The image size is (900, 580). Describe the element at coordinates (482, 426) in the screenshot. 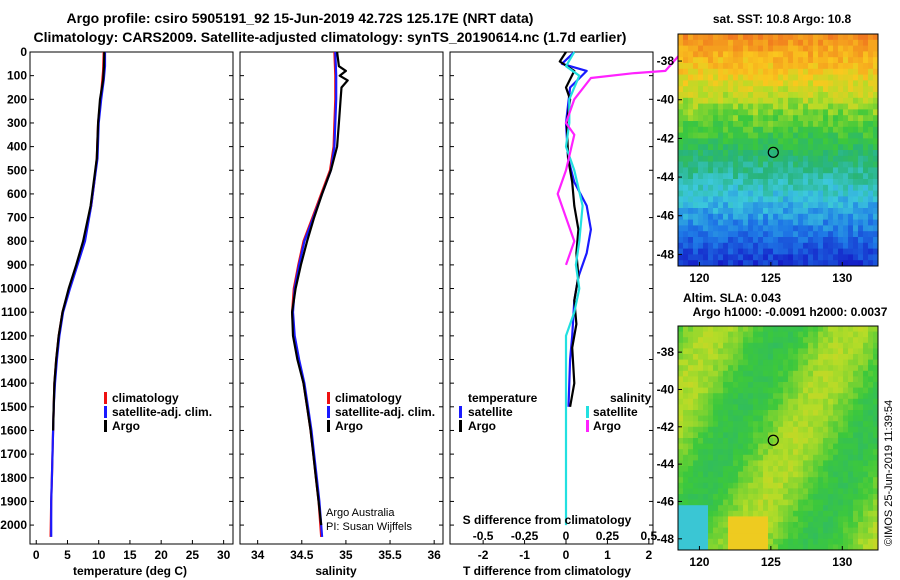

I see `legend-label-t-argo: Argo` at that location.